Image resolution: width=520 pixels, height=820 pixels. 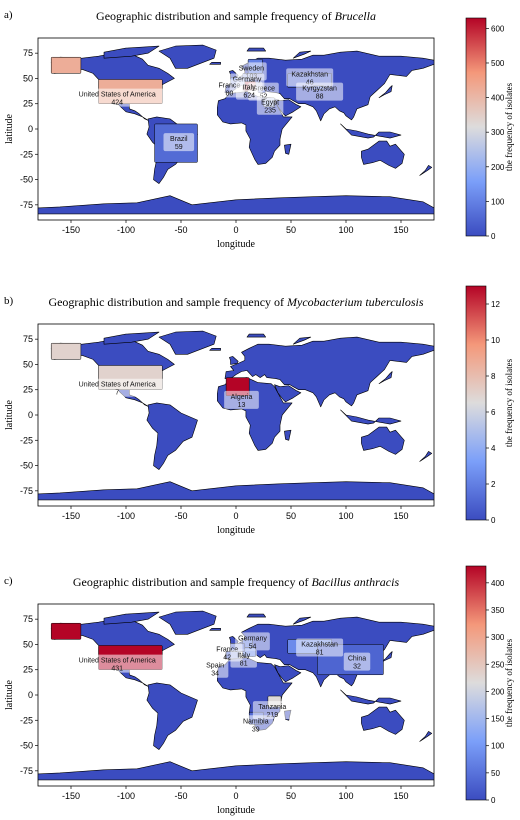 I want to click on landmass-southAmerica, so click(x=172, y=436).